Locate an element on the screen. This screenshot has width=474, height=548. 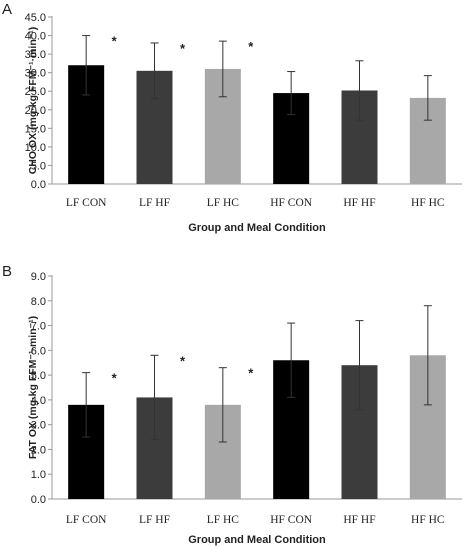
y-tick-label: 8.0 is located at coordinates (38, 302).